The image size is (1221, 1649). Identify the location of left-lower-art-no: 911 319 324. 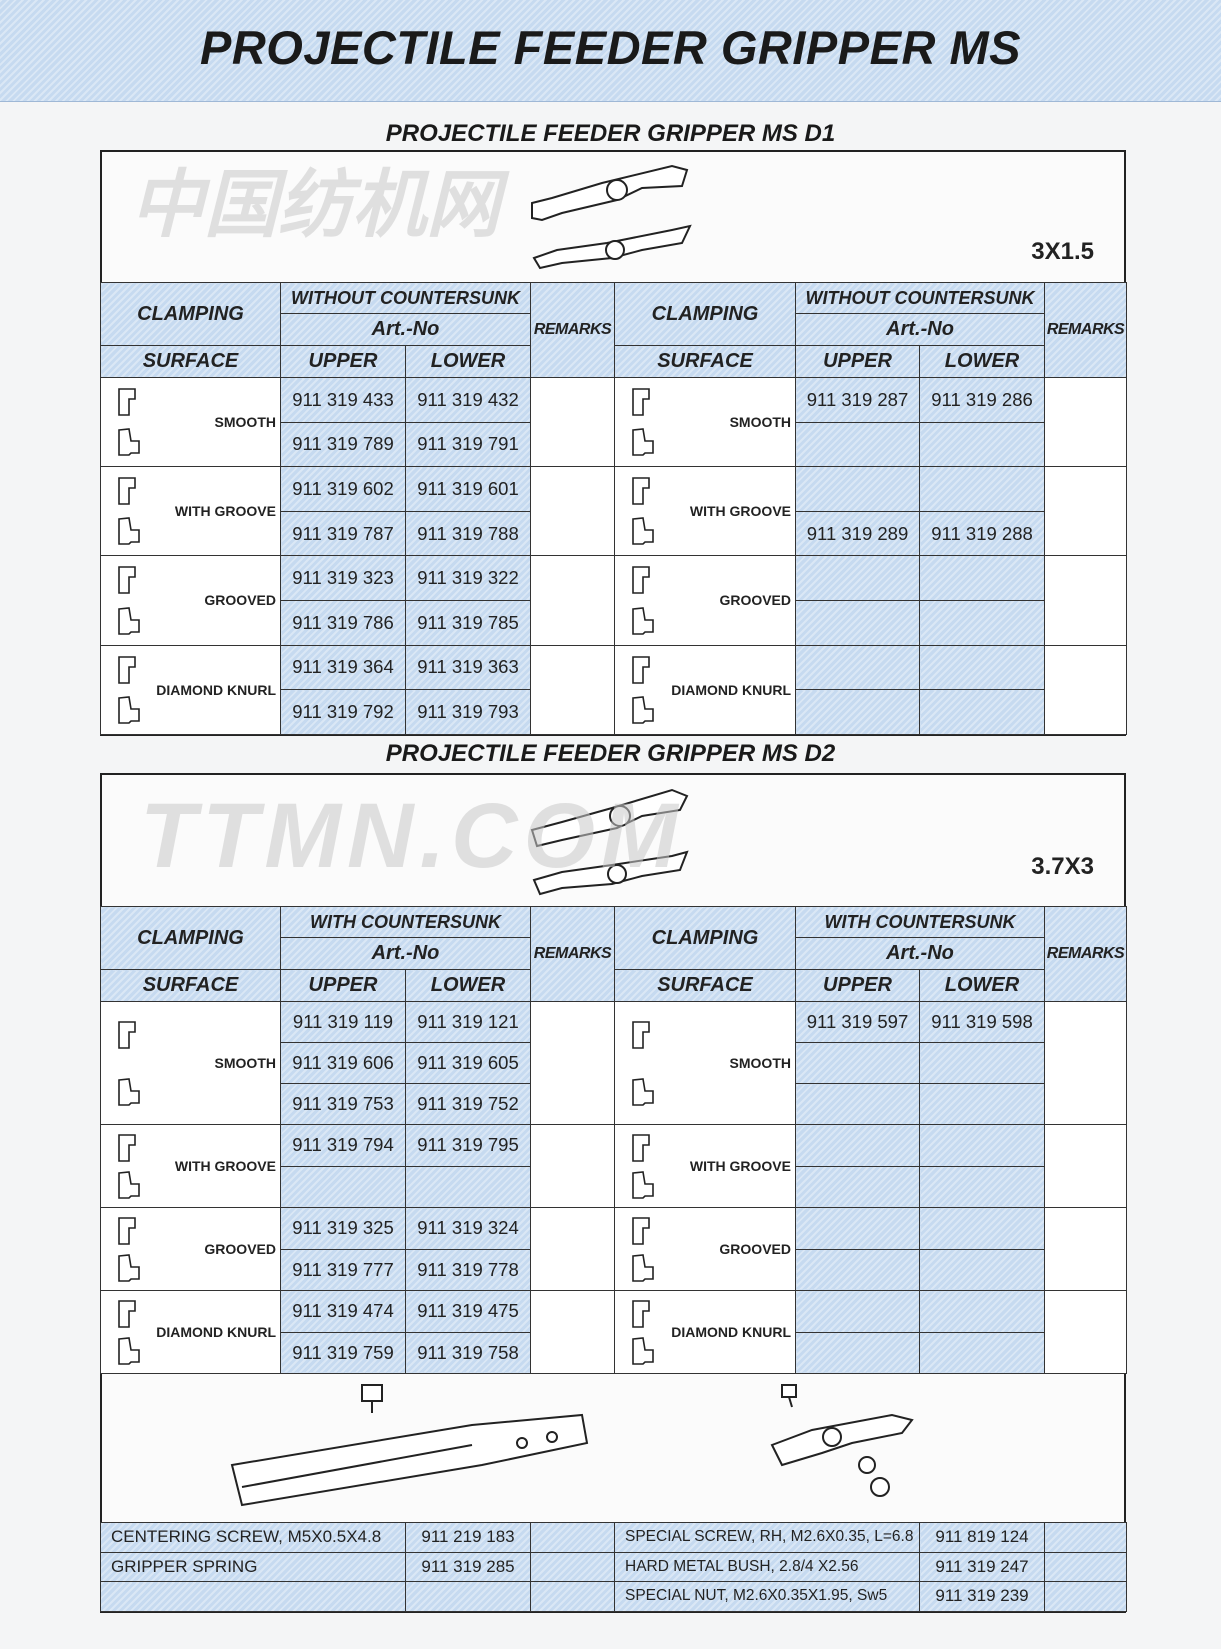
(468, 1228).